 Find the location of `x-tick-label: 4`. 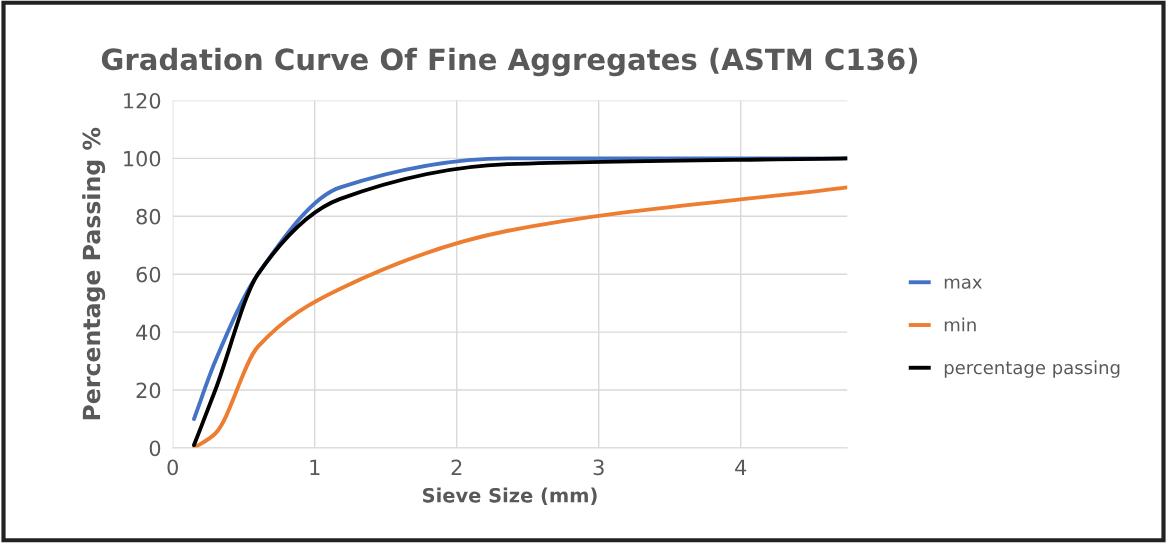

x-tick-label: 4 is located at coordinates (741, 467).